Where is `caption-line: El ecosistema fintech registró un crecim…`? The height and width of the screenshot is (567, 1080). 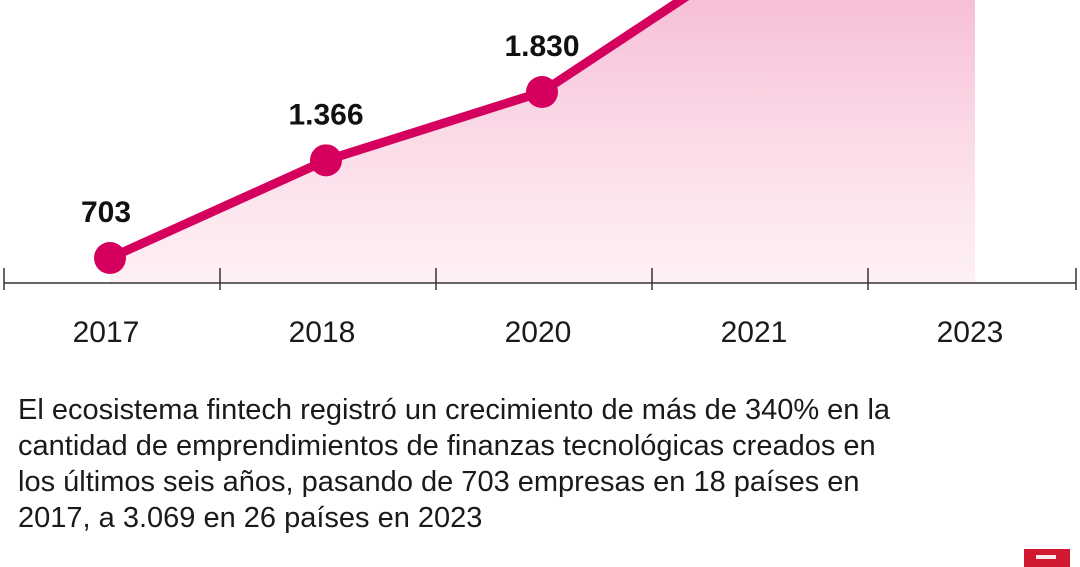 caption-line: El ecosistema fintech registró un crecim… is located at coordinates (454, 410).